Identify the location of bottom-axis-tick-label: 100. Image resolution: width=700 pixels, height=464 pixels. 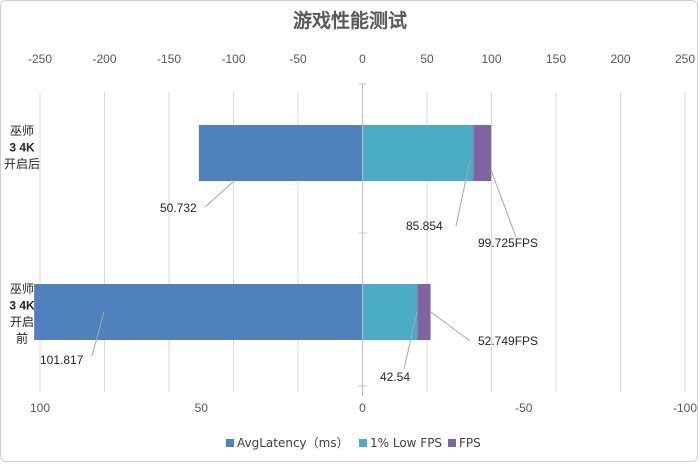
(40, 408).